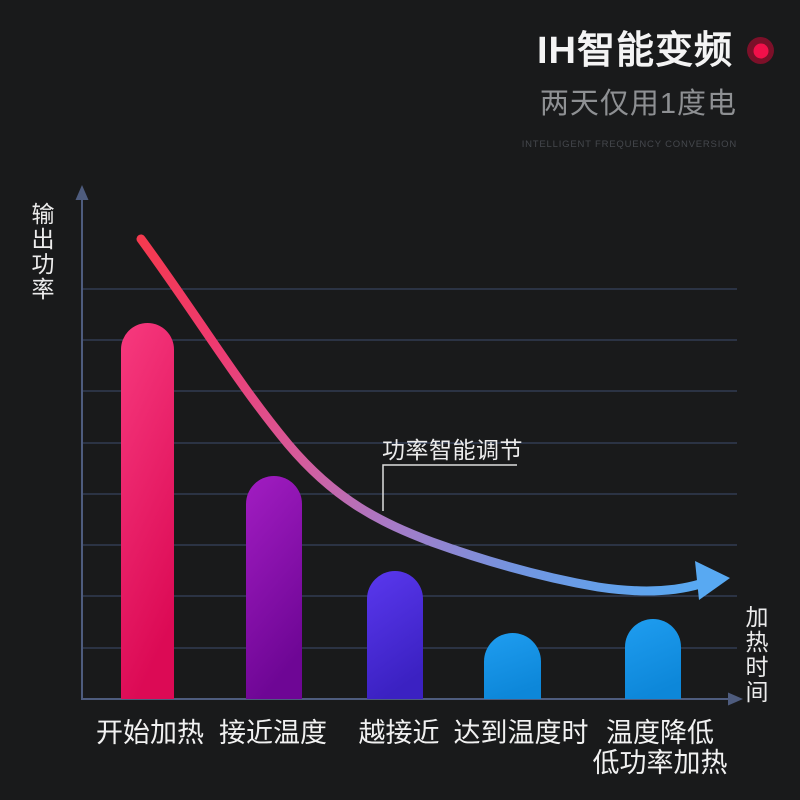 This screenshot has height=800, width=800. Describe the element at coordinates (399, 733) in the screenshot. I see `category-label-3: 越接近` at that location.